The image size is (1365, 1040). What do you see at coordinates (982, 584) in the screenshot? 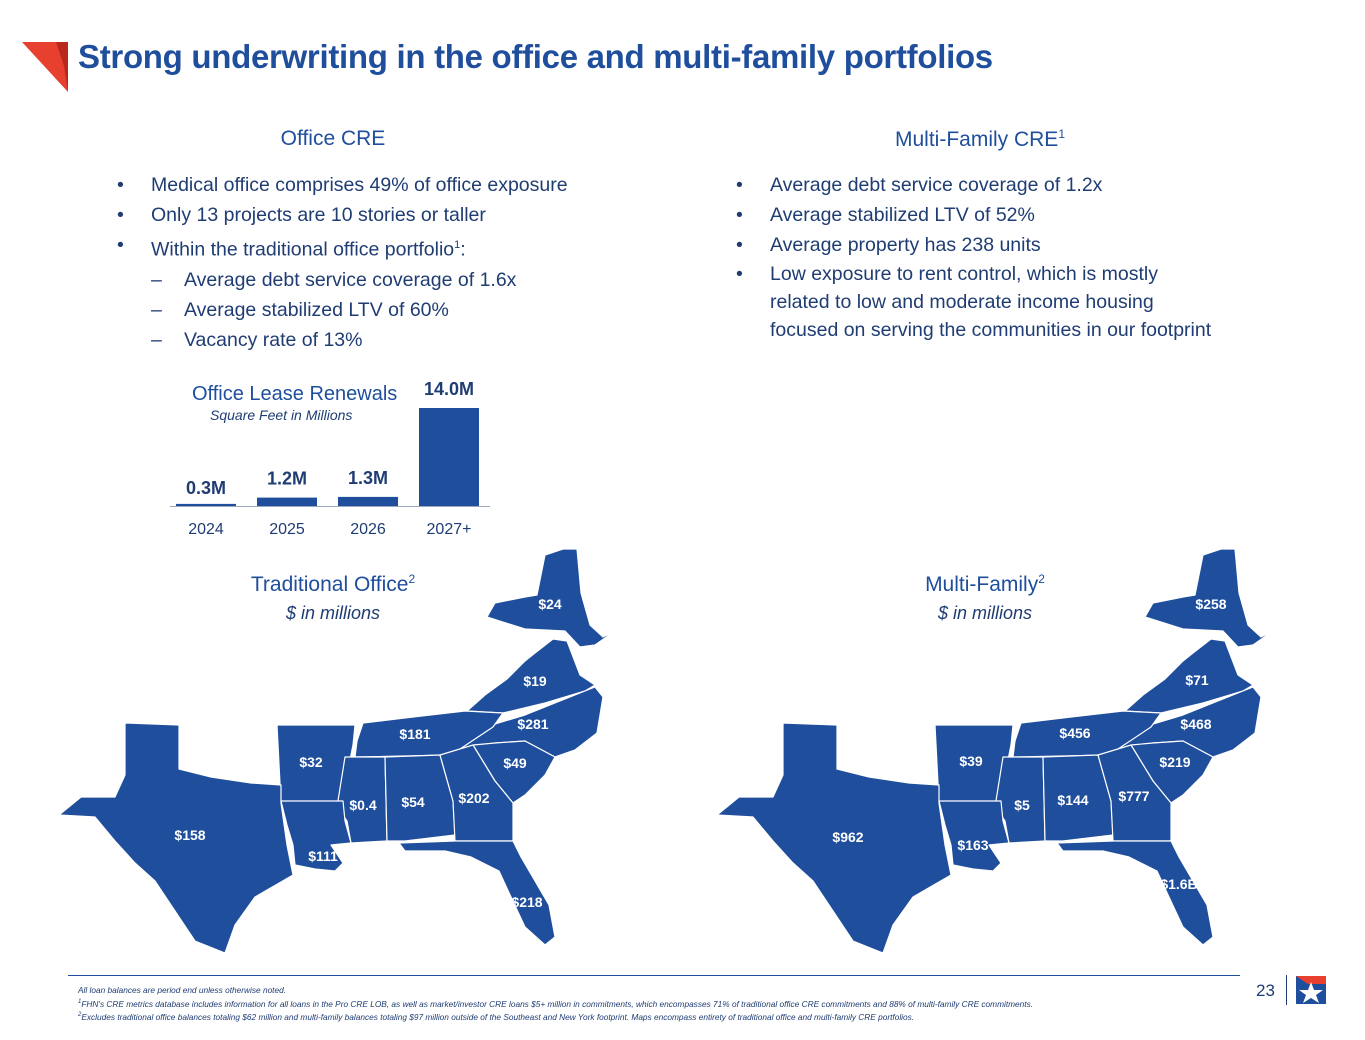
I see `multifamily-map-title-text: Multi-Family` at bounding box center [982, 584].